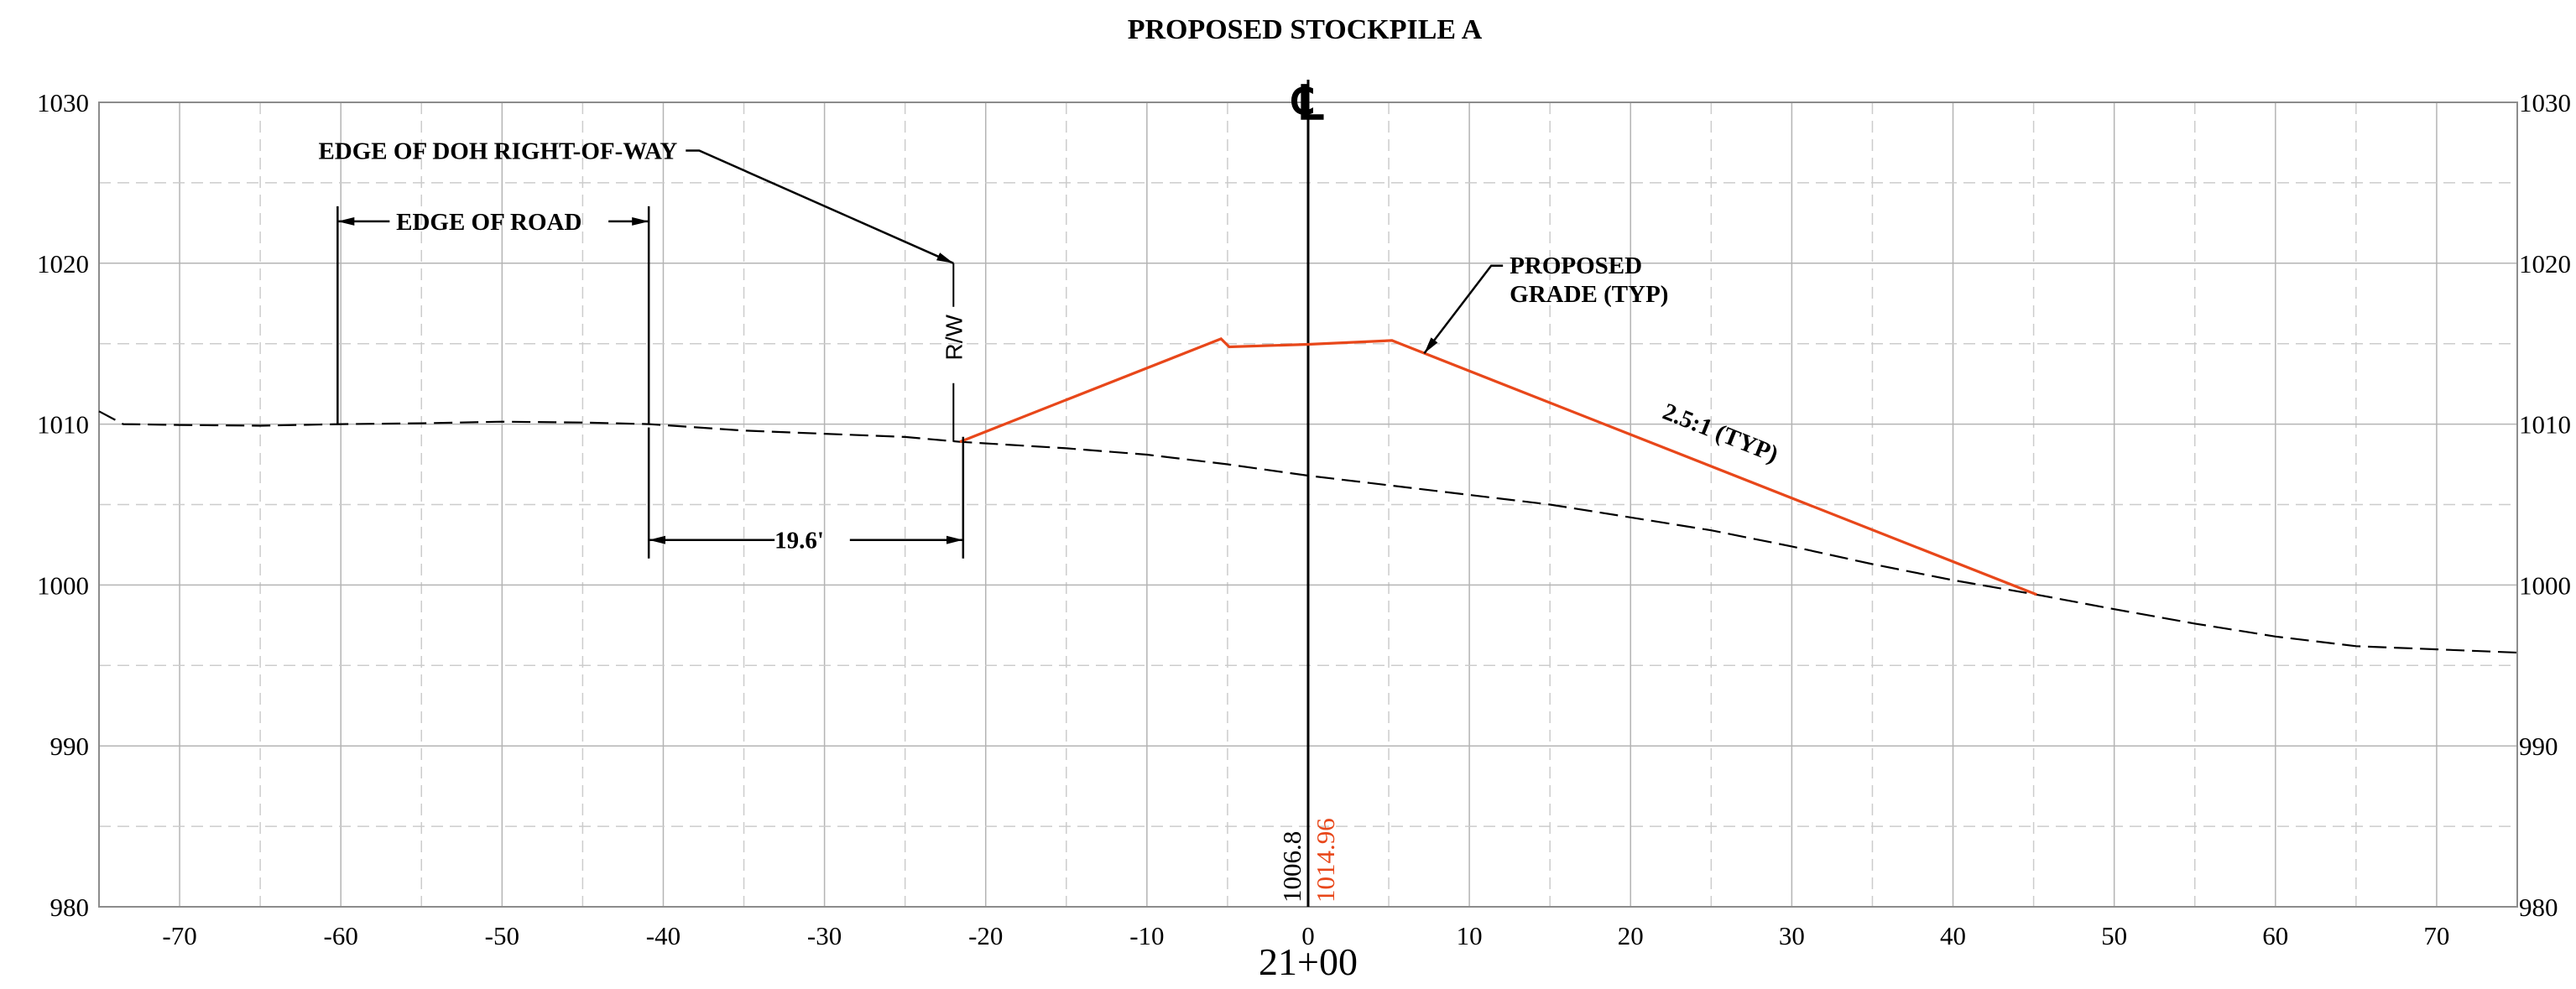 The height and width of the screenshot is (989, 2576). Describe the element at coordinates (2545, 103) in the screenshot. I see `y-tick-label-right: 1030` at that location.